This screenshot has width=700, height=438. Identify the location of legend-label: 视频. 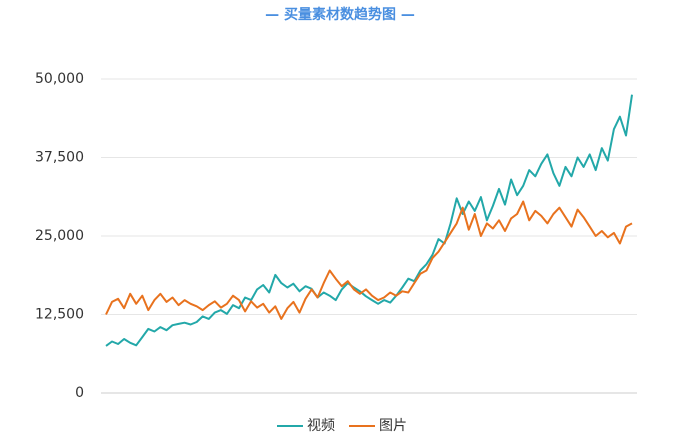
(321, 426).